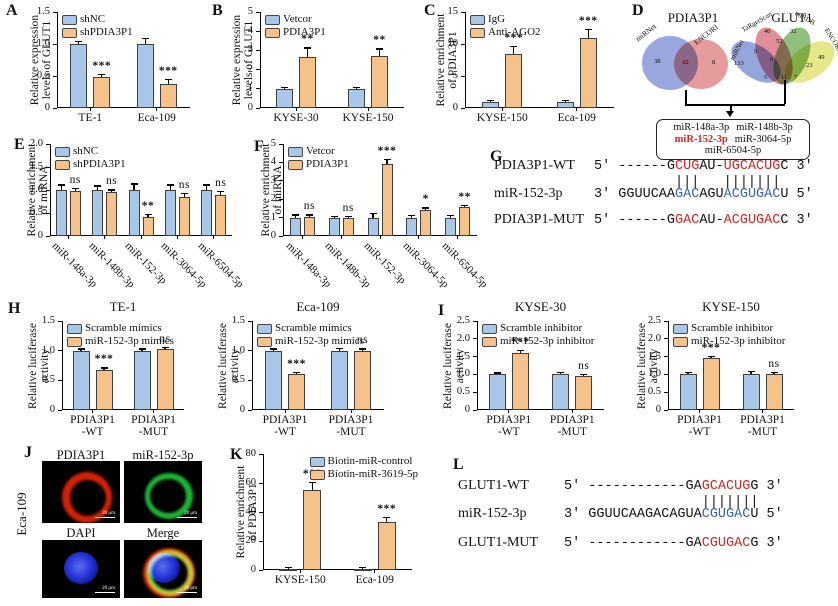 Image resolution: width=838 pixels, height=606 pixels. What do you see at coordinates (251, 540) in the screenshot?
I see `y-tick-label: 20` at bounding box center [251, 540].